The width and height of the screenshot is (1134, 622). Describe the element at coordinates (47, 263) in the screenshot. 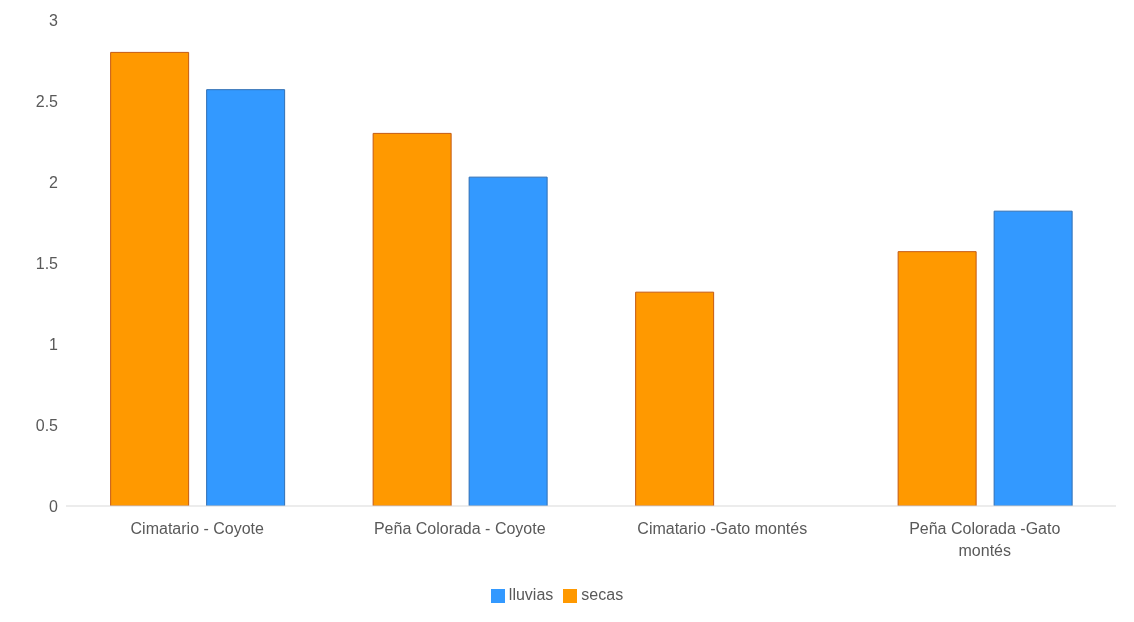

I see `y-tick-label: 1.5` at that location.